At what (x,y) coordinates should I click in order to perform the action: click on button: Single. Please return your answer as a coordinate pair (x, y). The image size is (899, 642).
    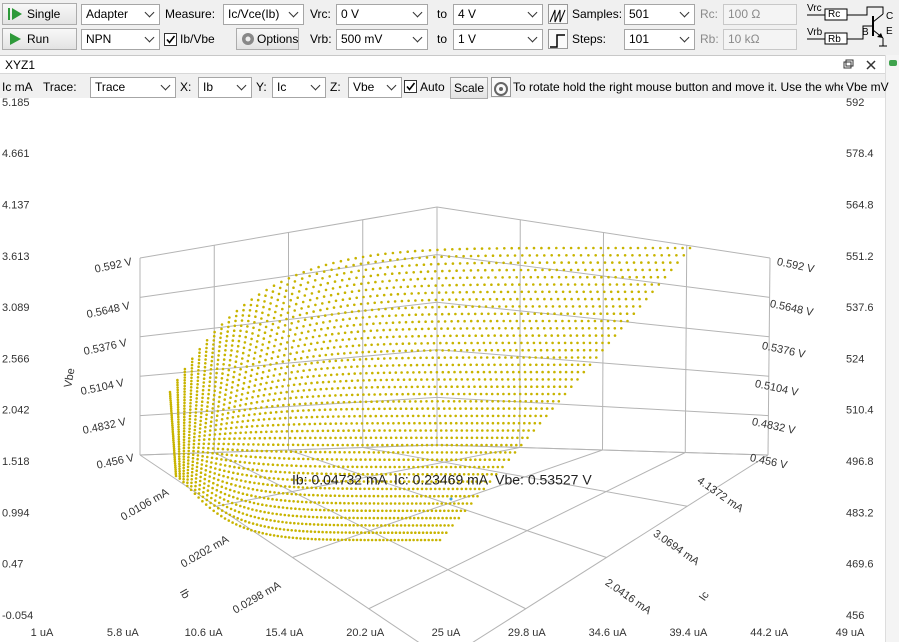
    Looking at the image, I should click on (39, 14).